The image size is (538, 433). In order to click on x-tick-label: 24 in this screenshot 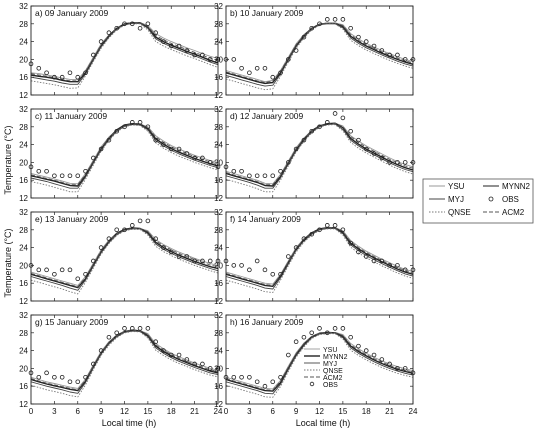, I will do `click(413, 411)`.